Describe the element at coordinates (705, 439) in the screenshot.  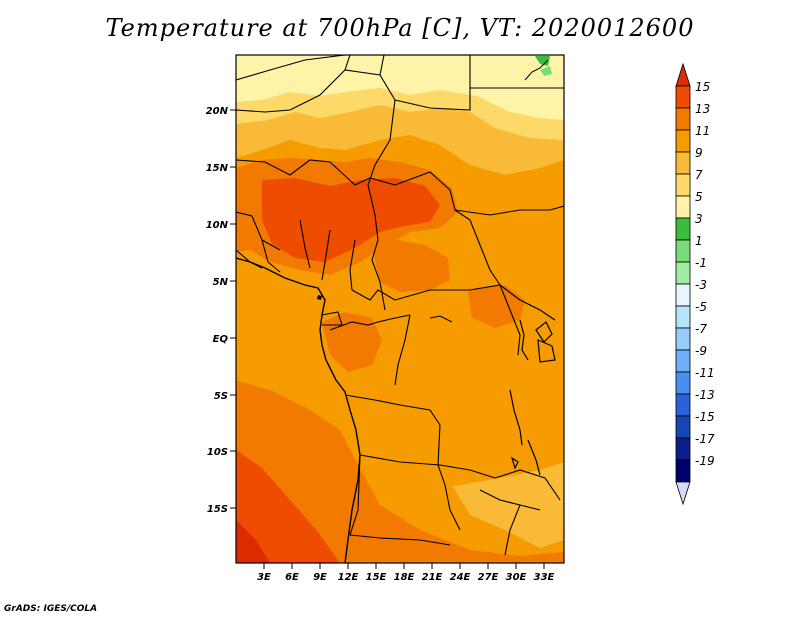
I see `colorbar-label: -17` at that location.